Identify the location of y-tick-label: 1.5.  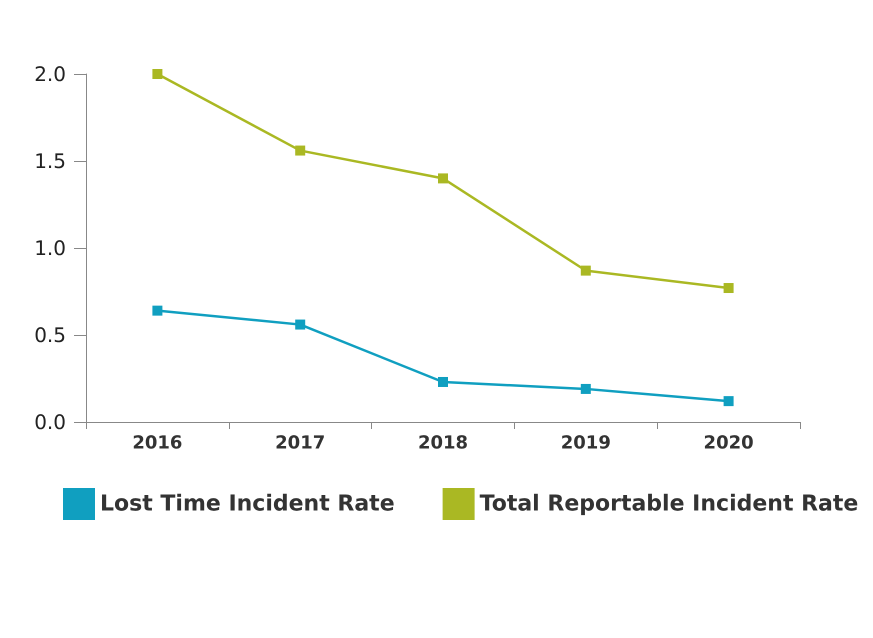
(50, 161).